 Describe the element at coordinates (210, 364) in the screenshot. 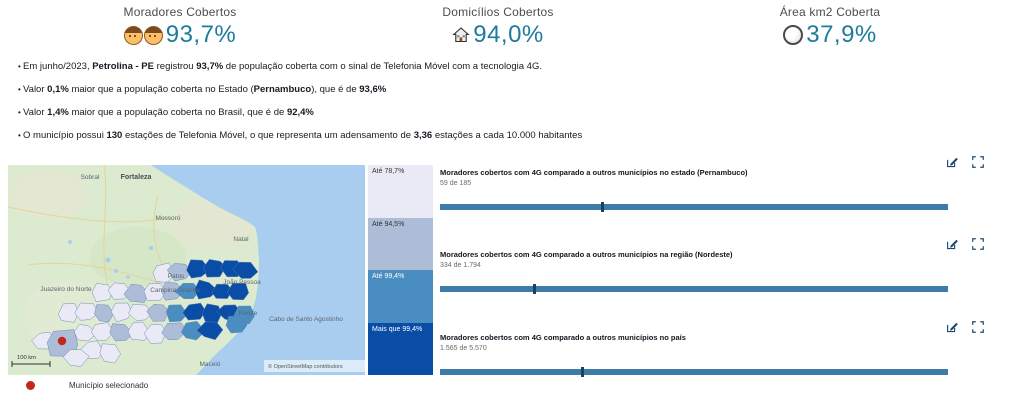

I see `city-label: Maceió` at that location.